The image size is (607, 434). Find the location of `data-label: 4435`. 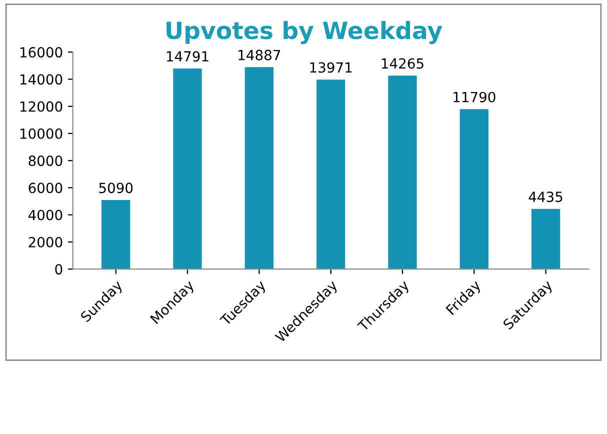

data-label: 4435 is located at coordinates (545, 197).